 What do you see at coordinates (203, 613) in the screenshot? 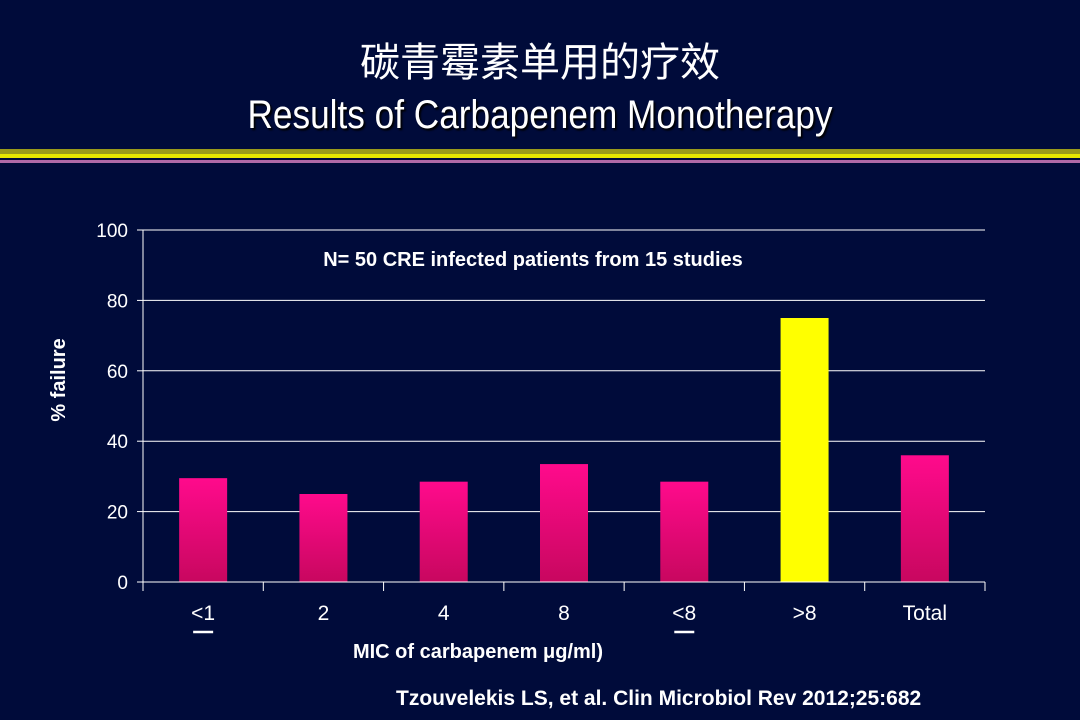
I see `x-tick-label: <1` at bounding box center [203, 613].